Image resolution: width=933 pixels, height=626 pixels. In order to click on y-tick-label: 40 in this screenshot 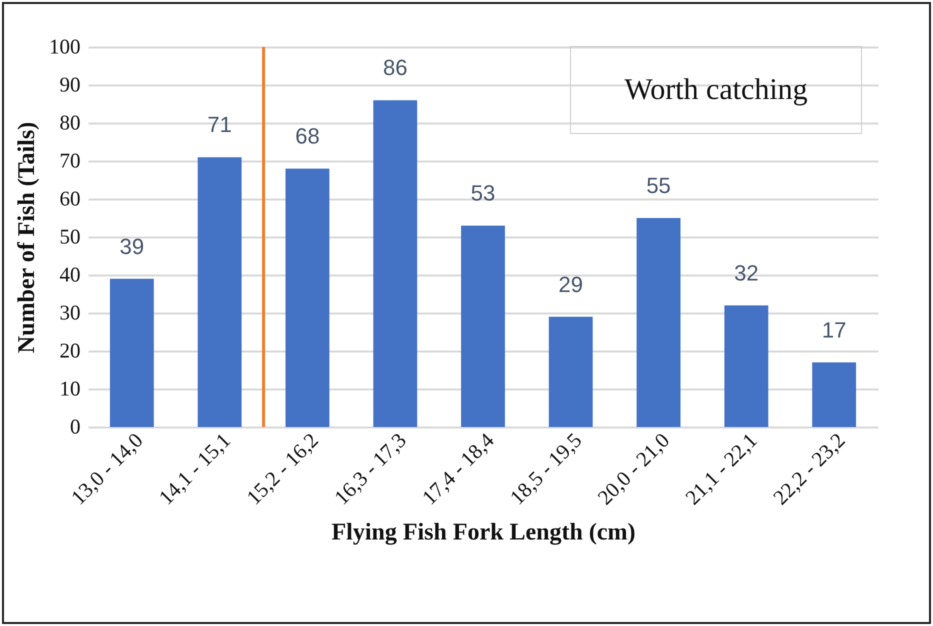, I will do `click(70, 274)`.